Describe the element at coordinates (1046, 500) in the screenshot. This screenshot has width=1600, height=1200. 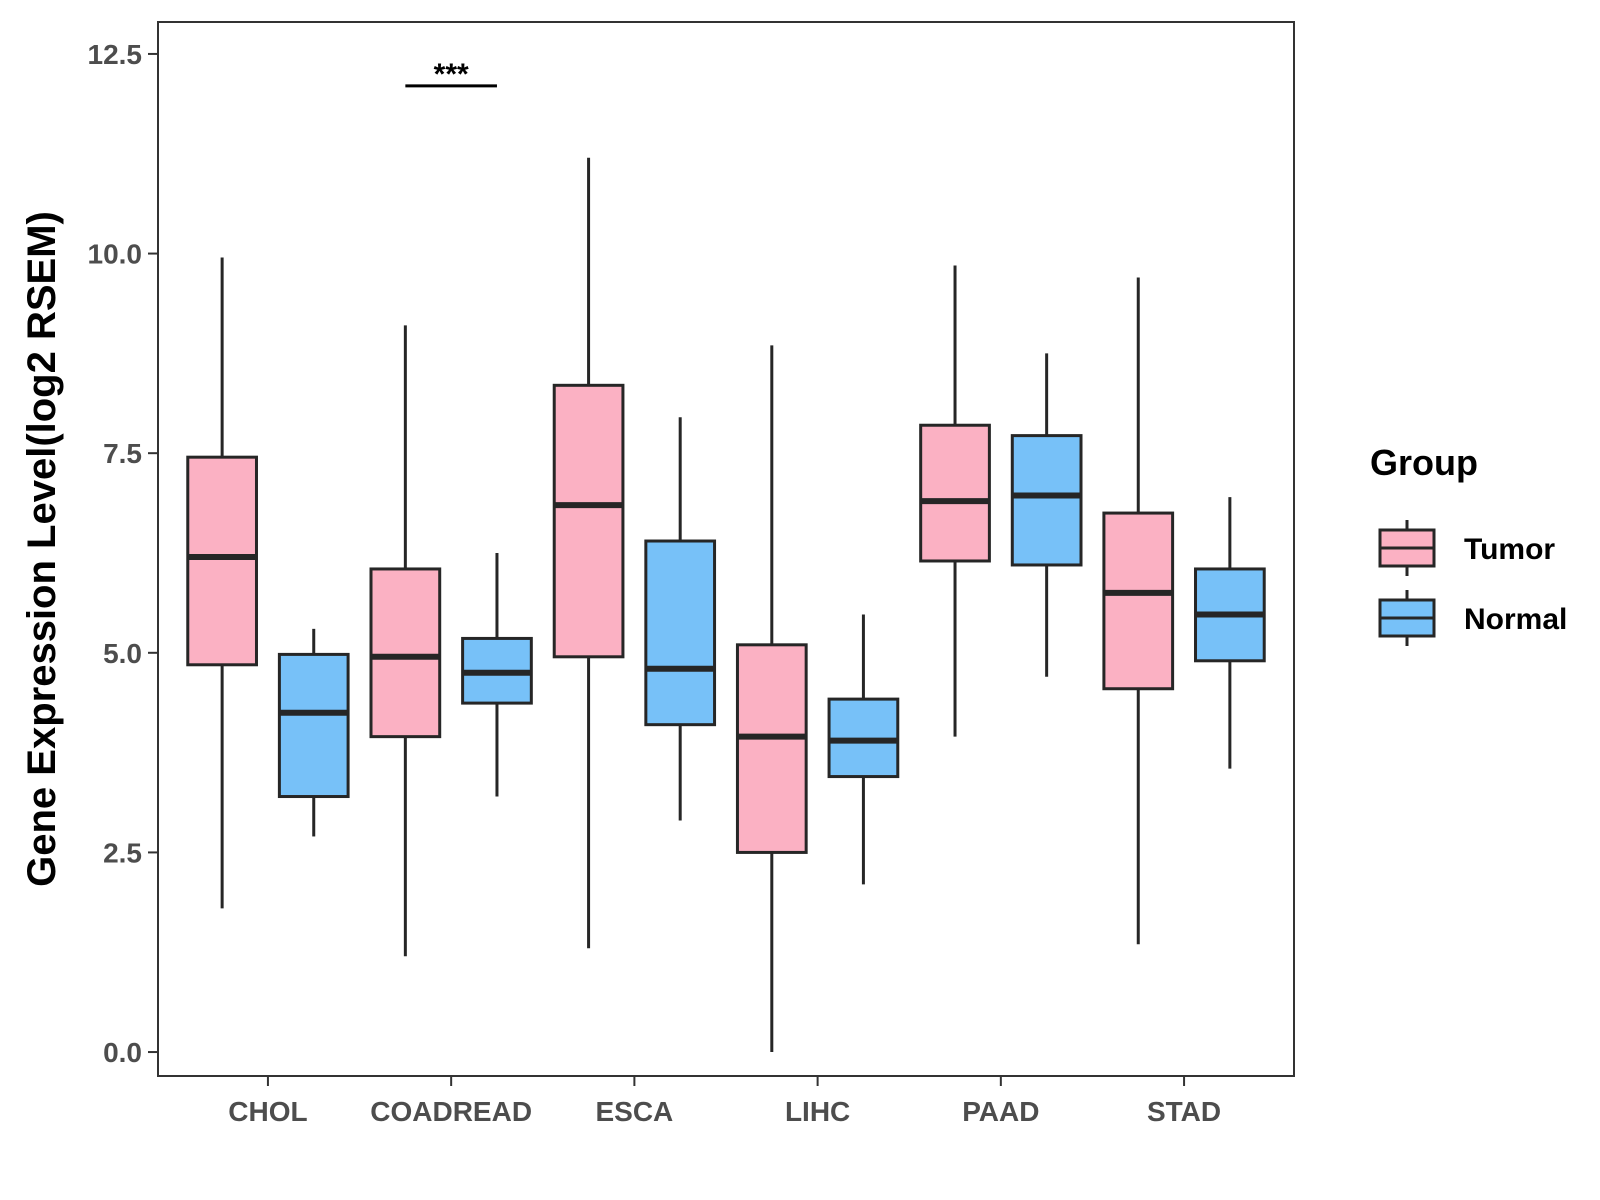
I see `box-normal-paad` at that location.